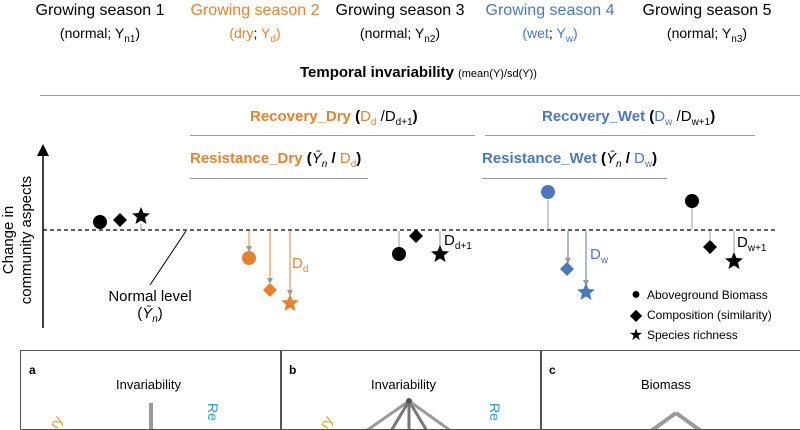  What do you see at coordinates (249, 258) in the screenshot?
I see `dry-biomass-marker` at bounding box center [249, 258].